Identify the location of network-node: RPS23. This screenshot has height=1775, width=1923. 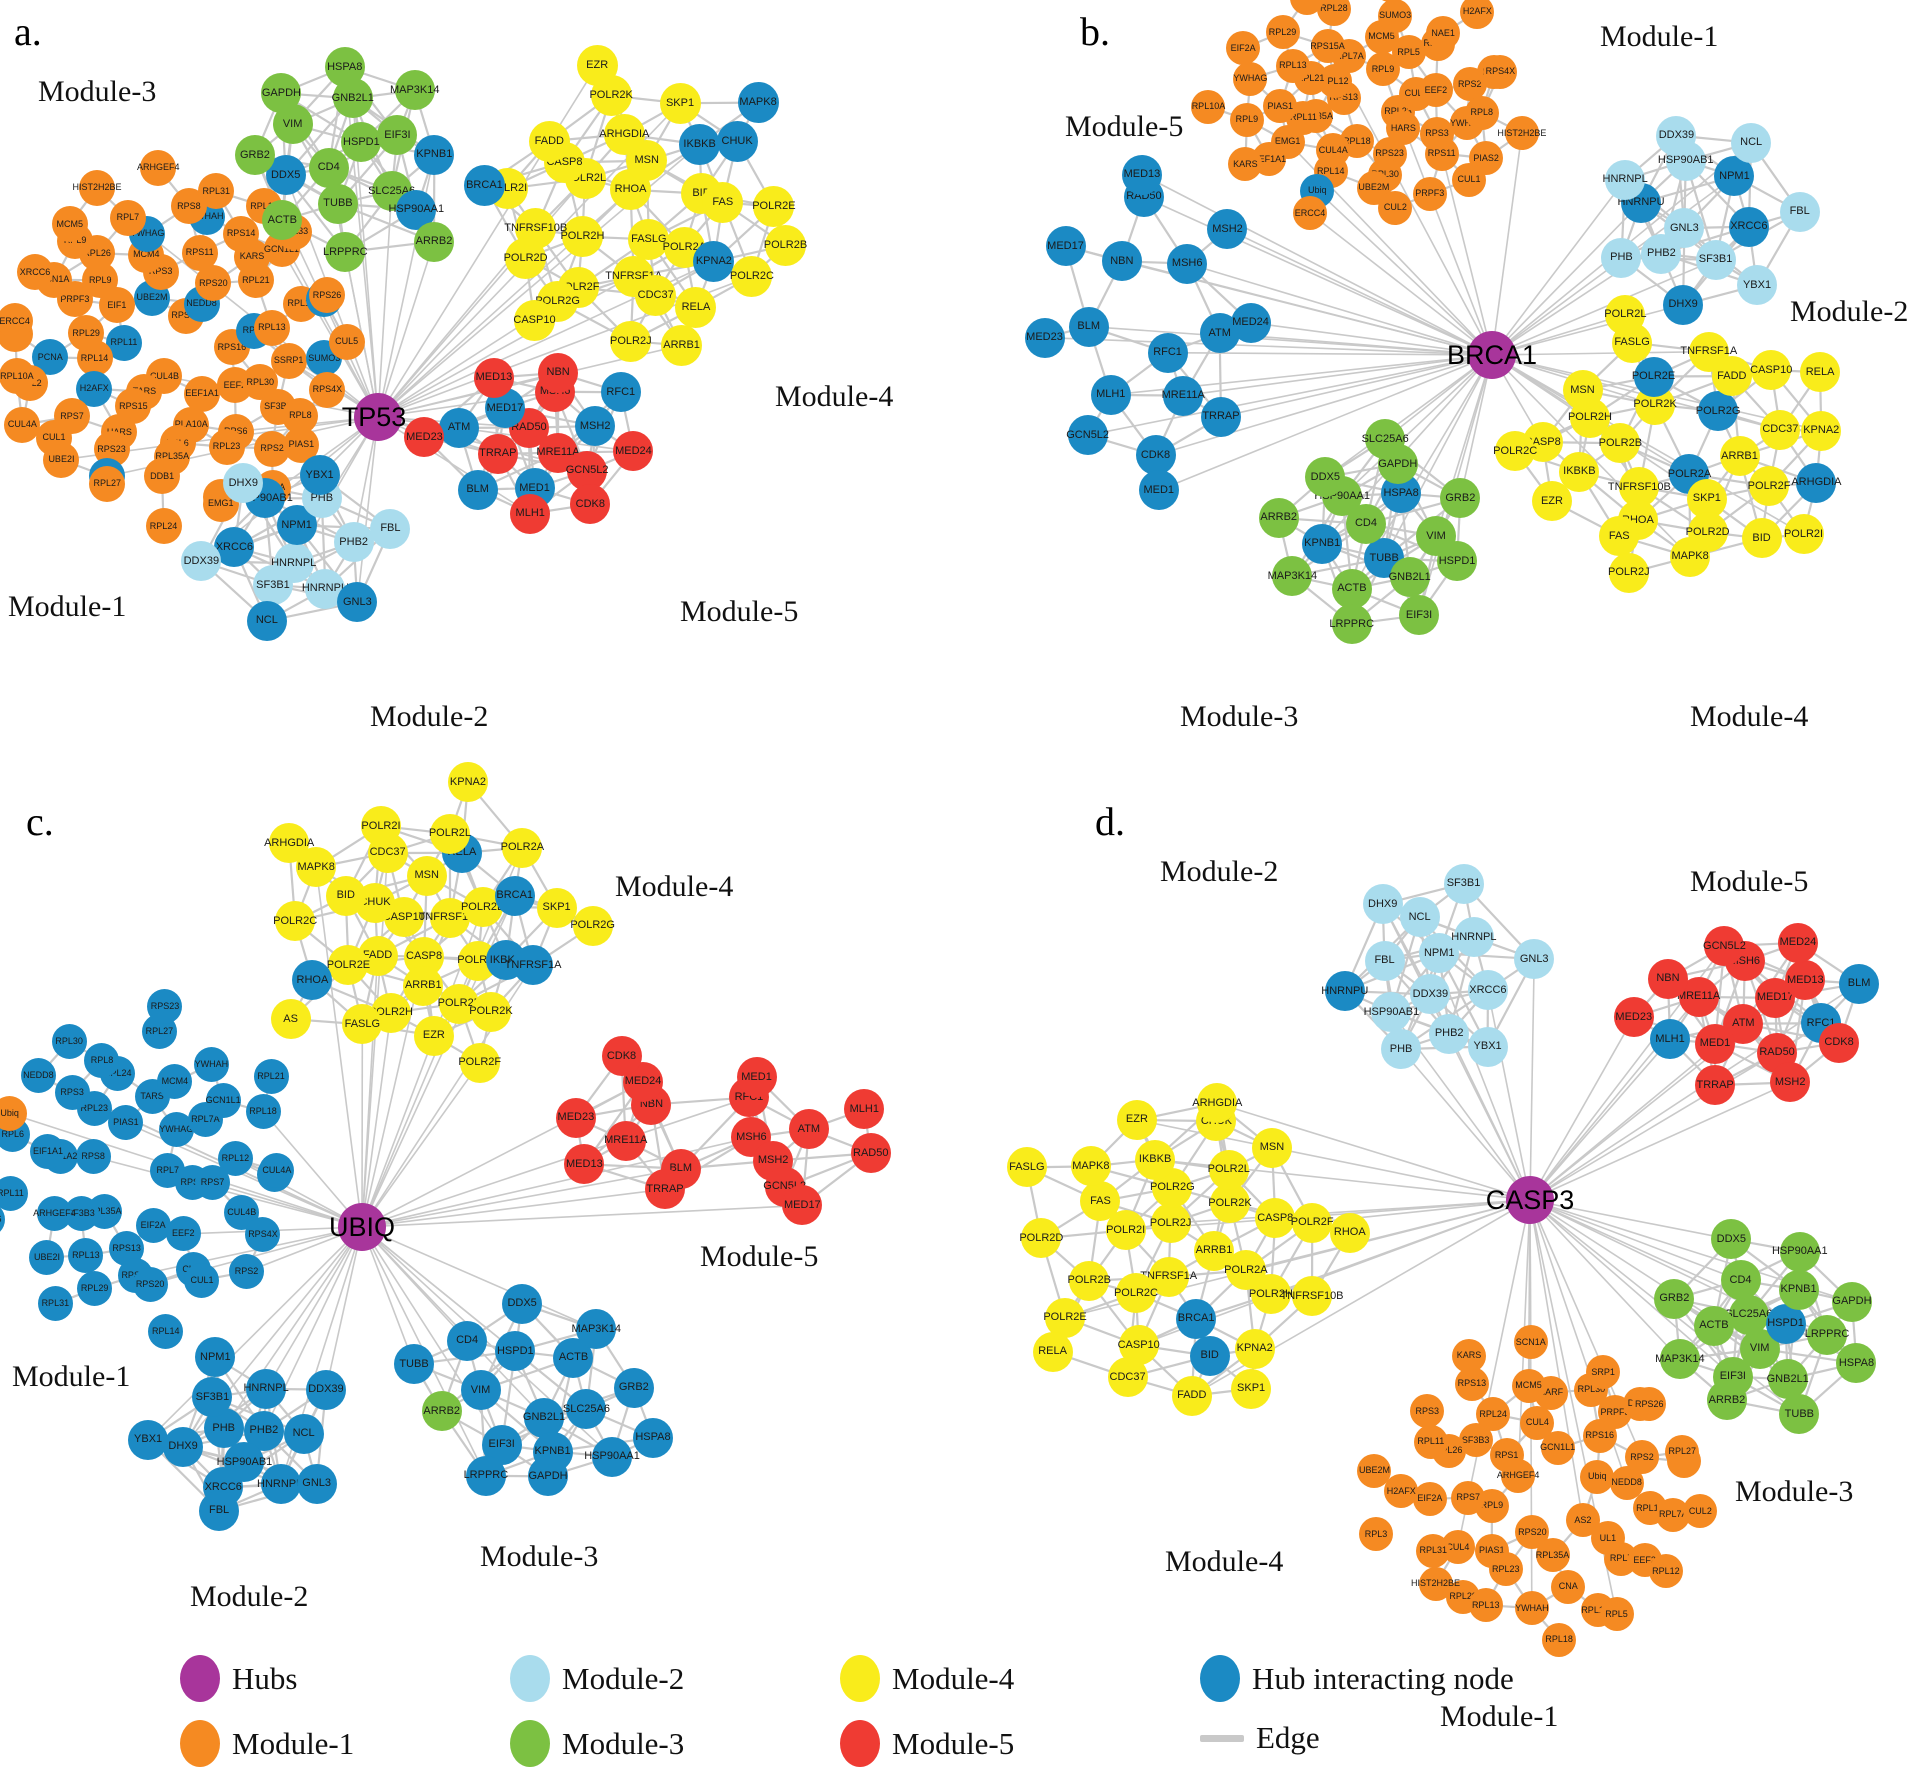
(165, 1007).